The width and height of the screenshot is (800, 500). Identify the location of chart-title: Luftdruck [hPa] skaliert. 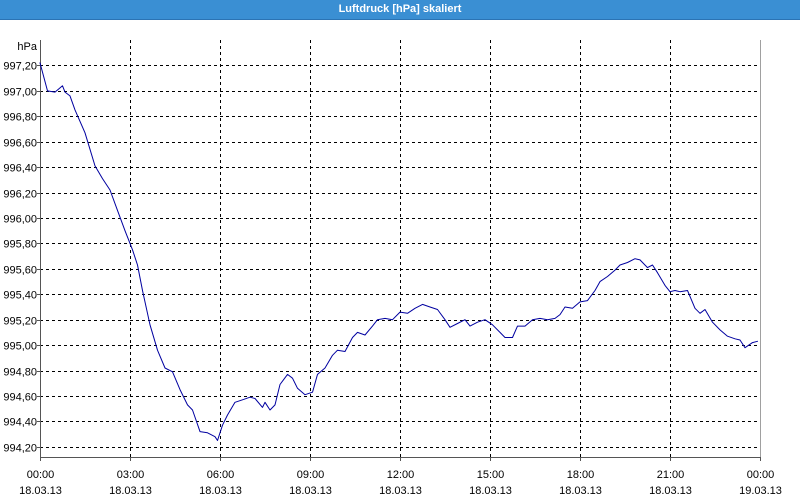
(400, 9).